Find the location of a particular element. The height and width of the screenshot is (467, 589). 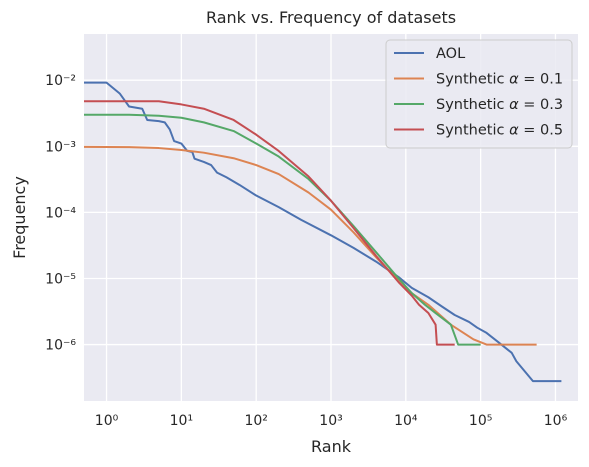

x-tick-label: 10³ is located at coordinates (330, 421).